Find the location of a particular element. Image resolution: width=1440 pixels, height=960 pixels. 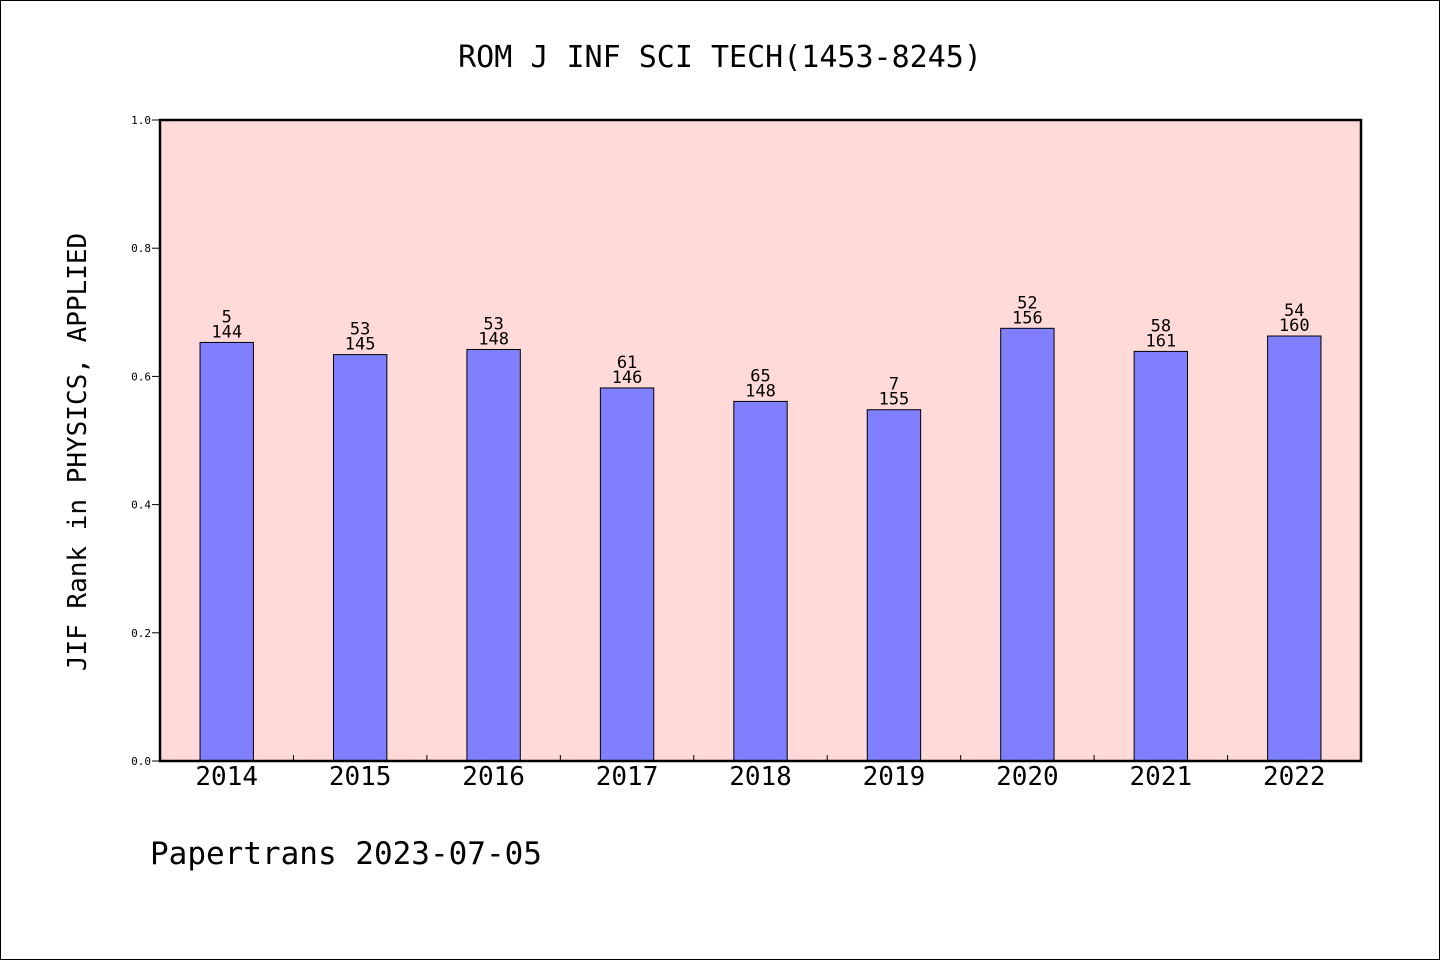

y-axis-label: JIF Rank in PHYSICS, APPLIED is located at coordinates (78, 452).